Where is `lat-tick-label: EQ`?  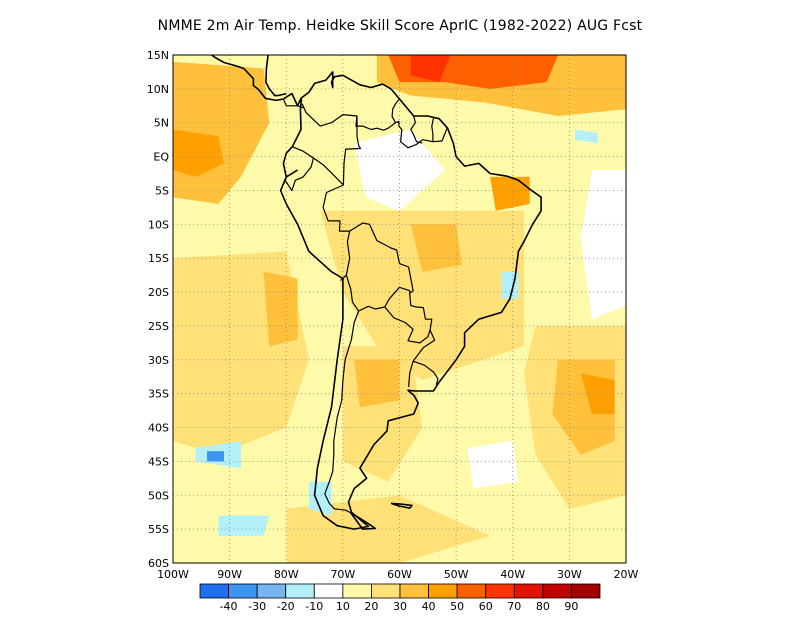
lat-tick-label: EQ is located at coordinates (161, 157).